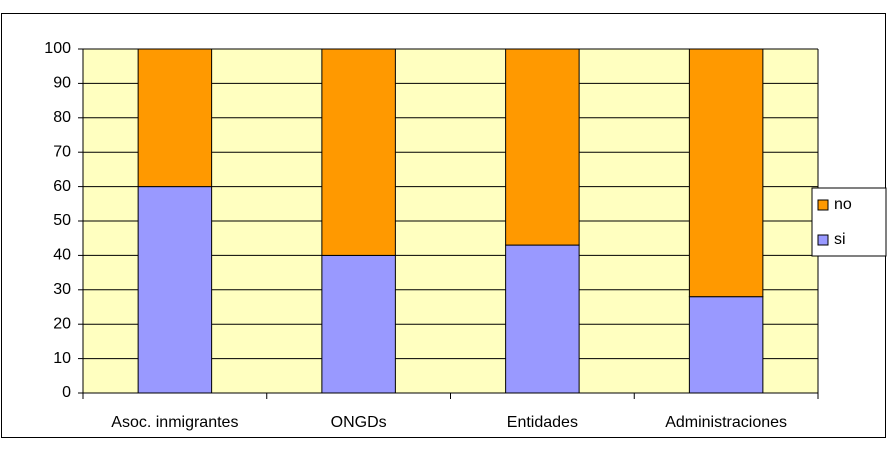 The height and width of the screenshot is (457, 887). Describe the element at coordinates (843, 204) in the screenshot. I see `legend-label: no` at that location.